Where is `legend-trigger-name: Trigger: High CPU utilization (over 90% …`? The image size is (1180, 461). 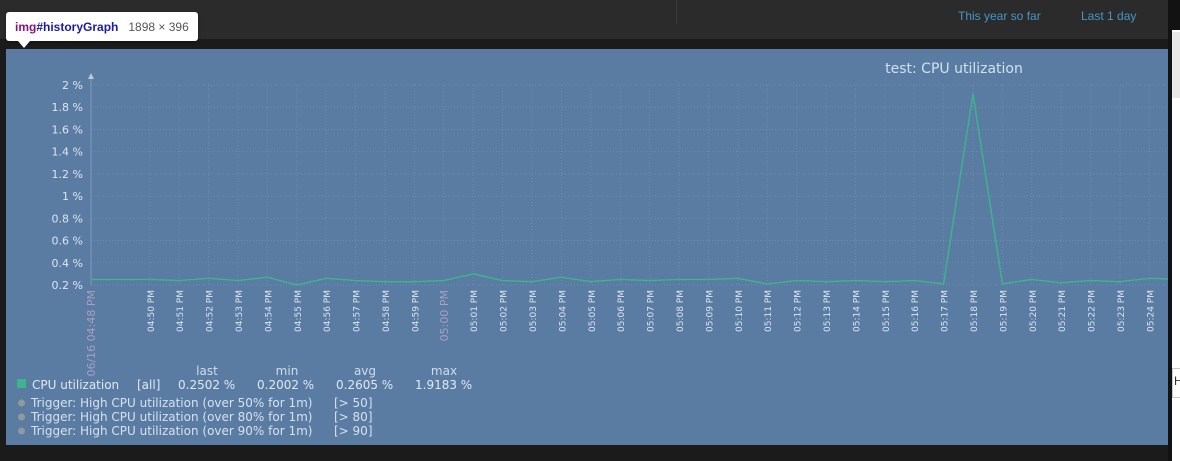 legend-trigger-name: Trigger: High CPU utilization (over 90% … is located at coordinates (171, 431).